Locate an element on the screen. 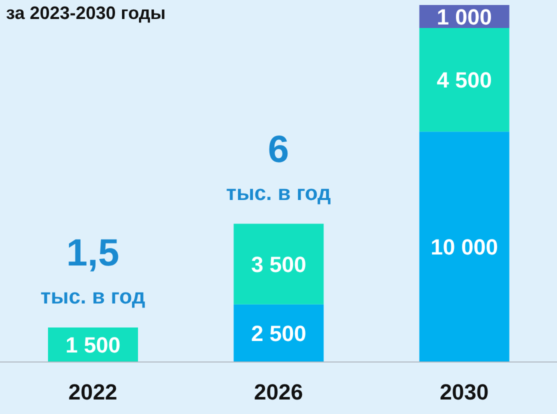 The height and width of the screenshot is (414, 557). data-label: 1 000 is located at coordinates (464, 17).